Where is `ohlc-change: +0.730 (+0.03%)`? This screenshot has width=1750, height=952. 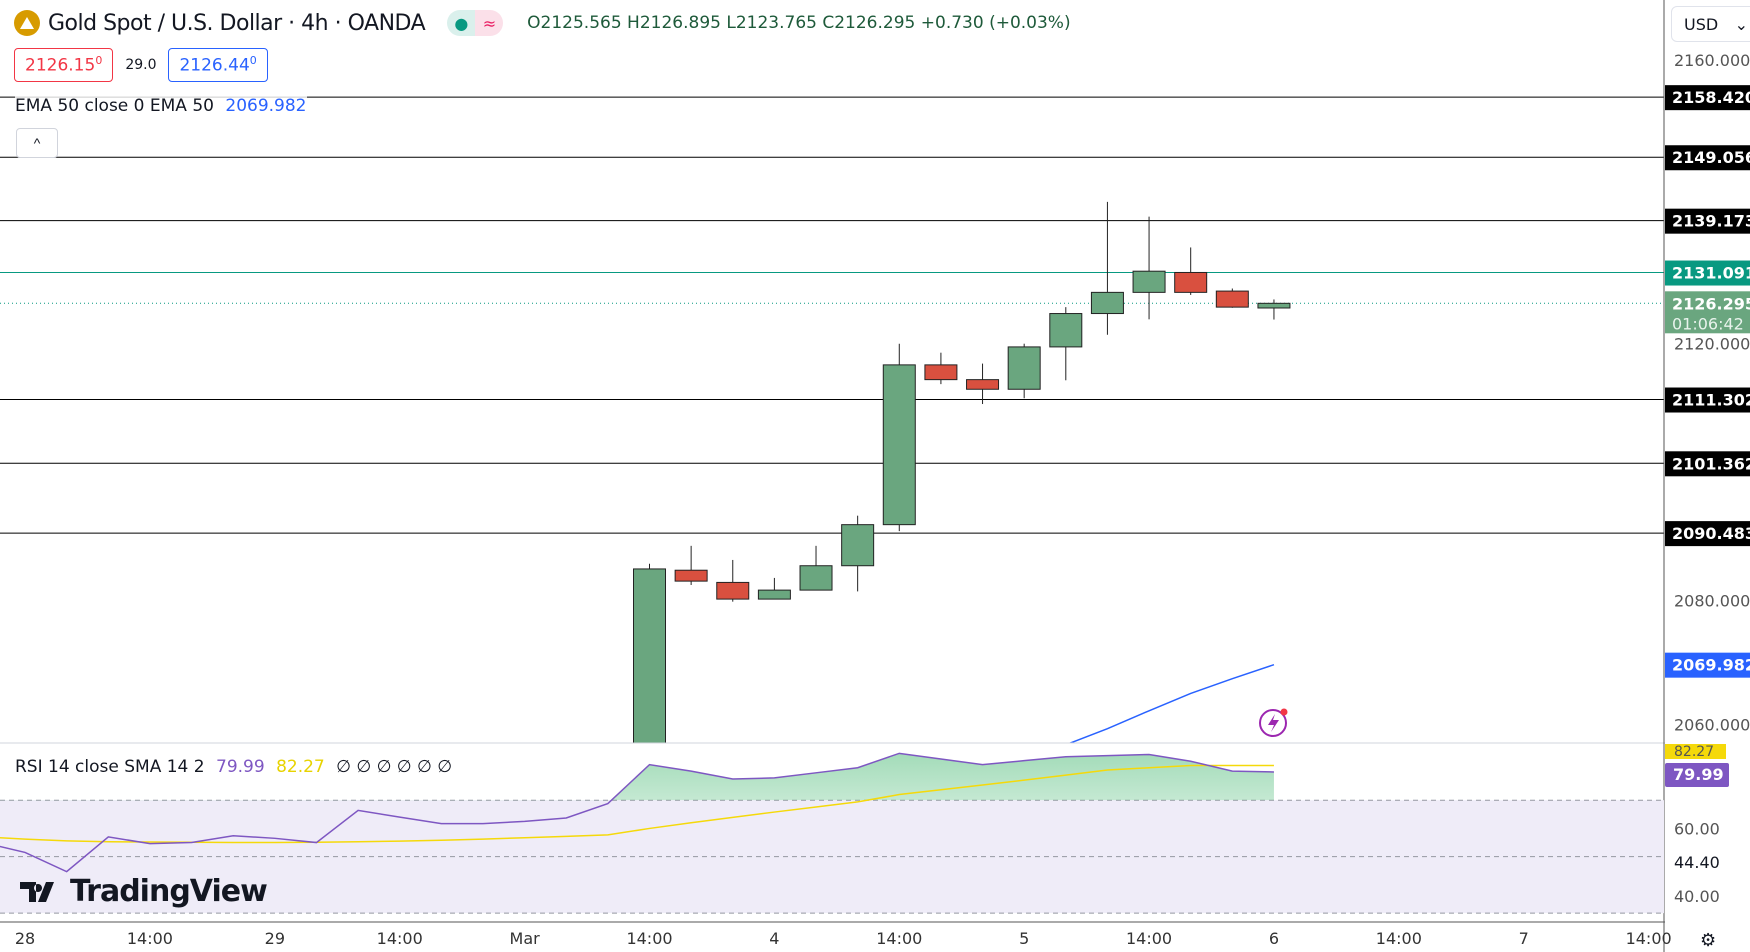
ohlc-change: +0.730 (+0.03%) is located at coordinates (995, 23).